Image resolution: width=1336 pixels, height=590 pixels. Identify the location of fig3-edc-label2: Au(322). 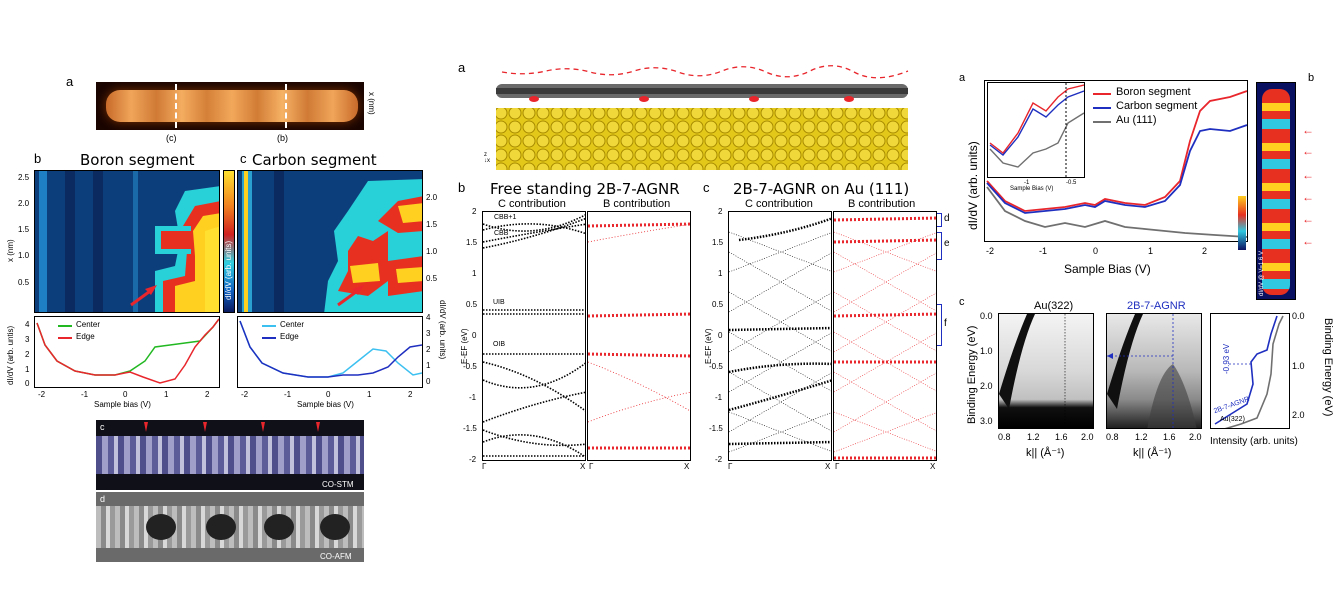
(1232, 419).